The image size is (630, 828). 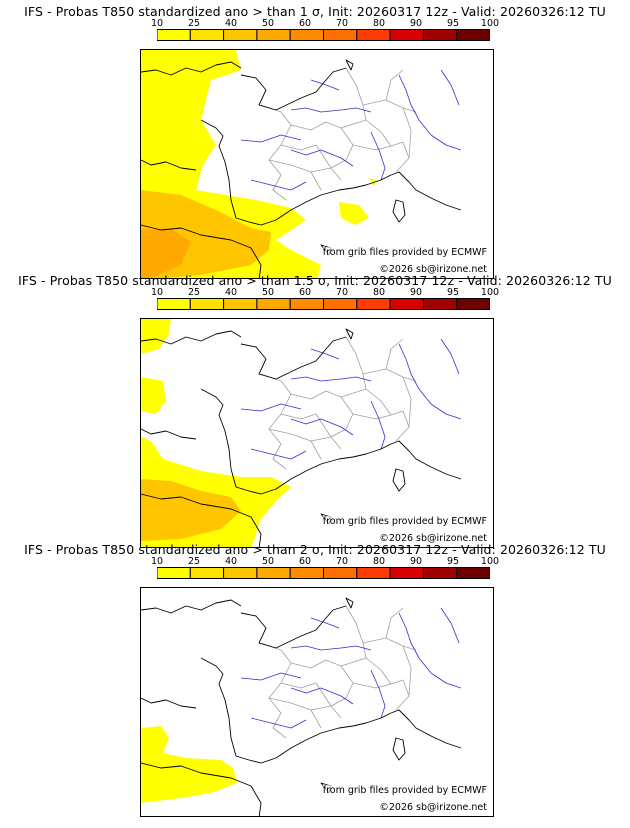 What do you see at coordinates (157, 292) in the screenshot?
I see `colorbar-tick-label: 10` at bounding box center [157, 292].